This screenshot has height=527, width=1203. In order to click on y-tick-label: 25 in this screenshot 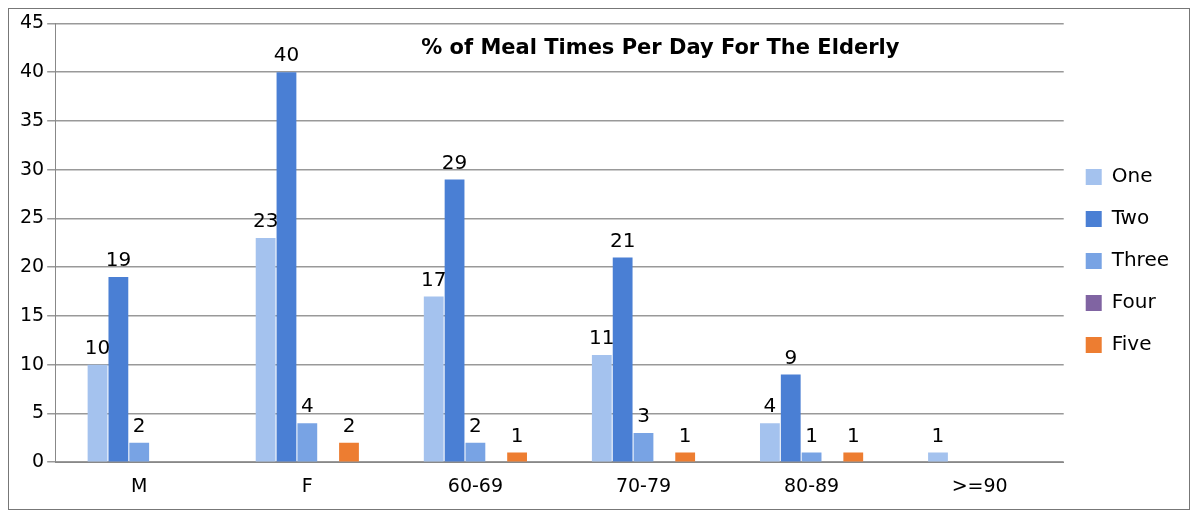, I will do `click(32, 216)`.